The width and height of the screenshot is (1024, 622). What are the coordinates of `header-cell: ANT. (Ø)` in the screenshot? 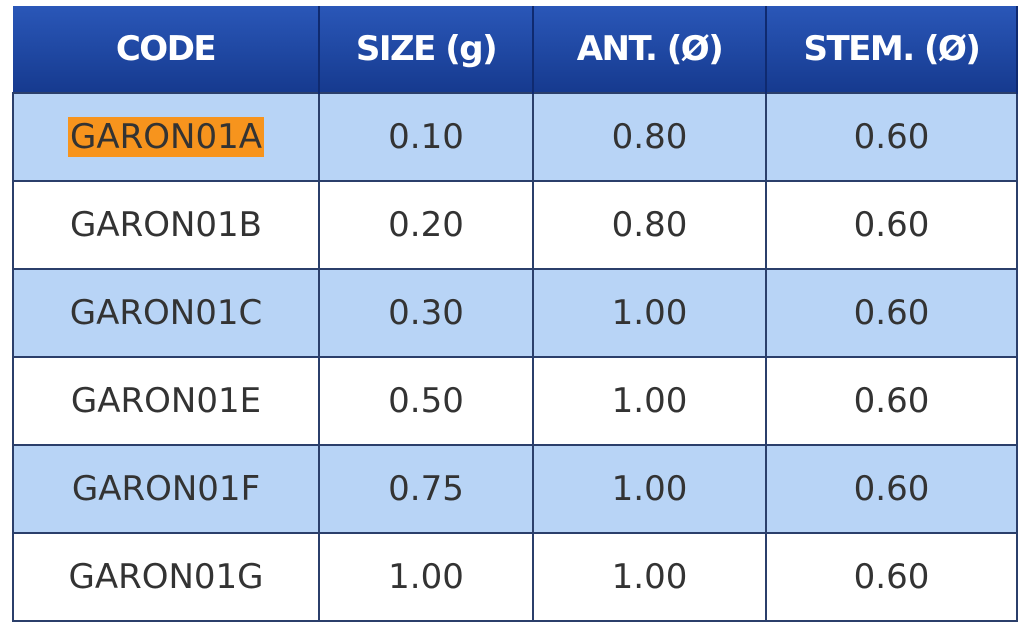 It's located at (650, 49).